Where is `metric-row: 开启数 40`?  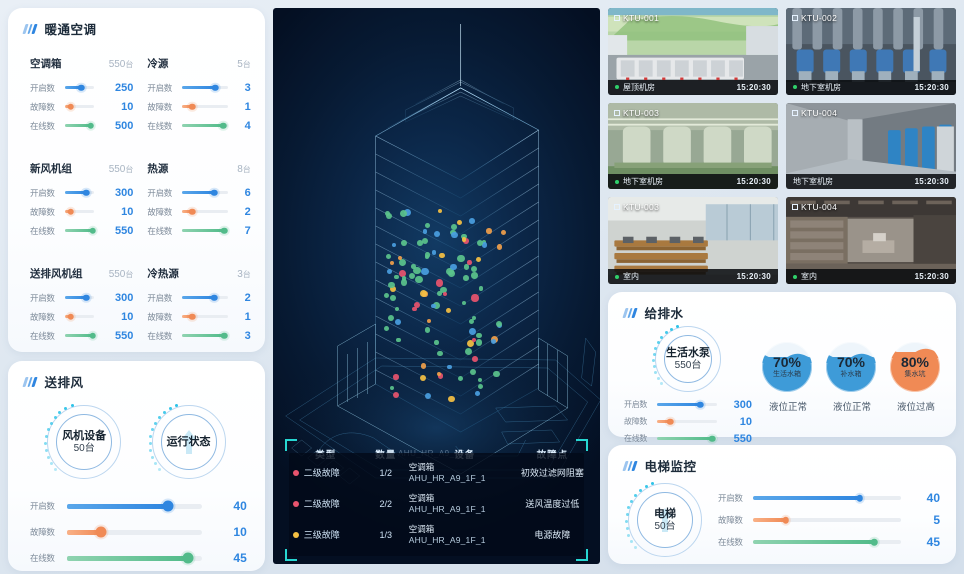
metric-row: 开启数 40 is located at coordinates (138, 506).